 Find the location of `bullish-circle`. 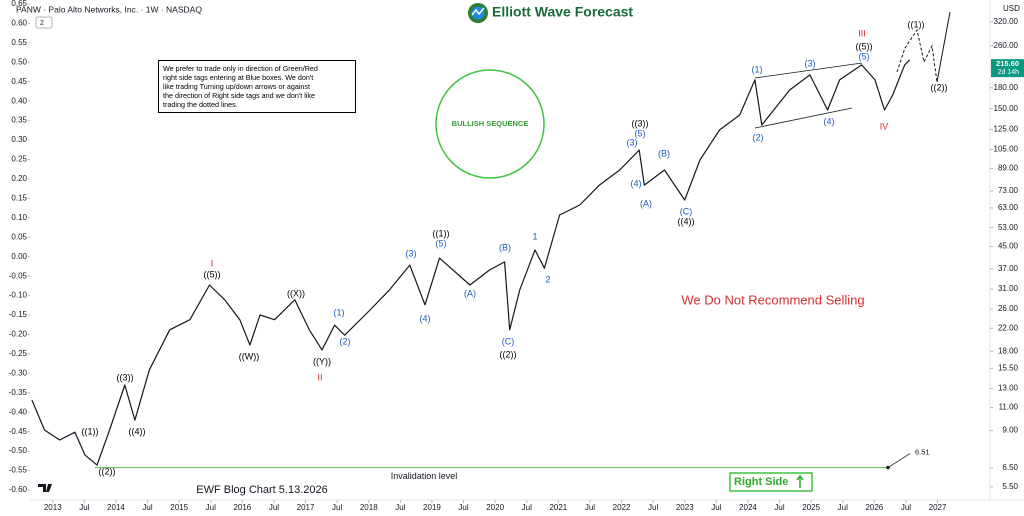

bullish-circle is located at coordinates (490, 124).